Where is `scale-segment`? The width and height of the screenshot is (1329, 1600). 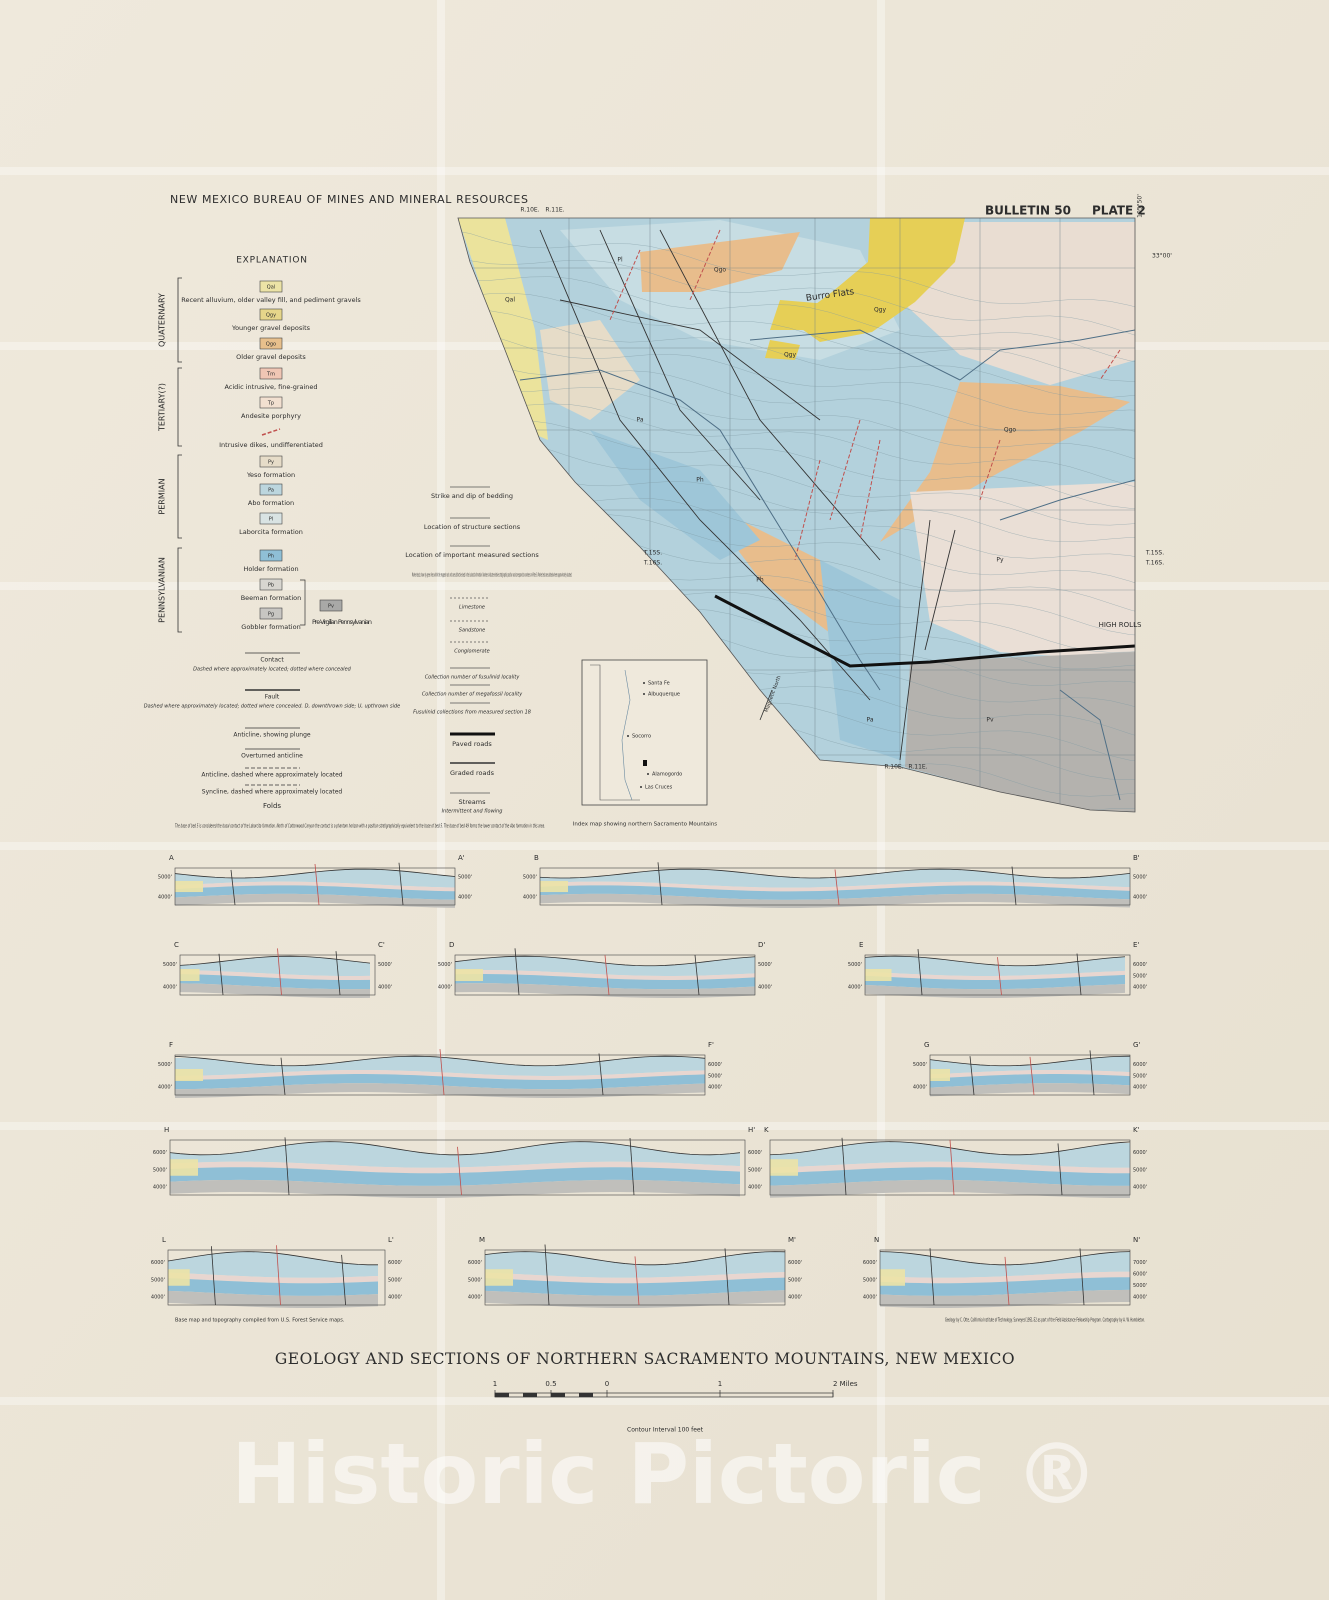
scale-segment is located at coordinates (558, 1395).